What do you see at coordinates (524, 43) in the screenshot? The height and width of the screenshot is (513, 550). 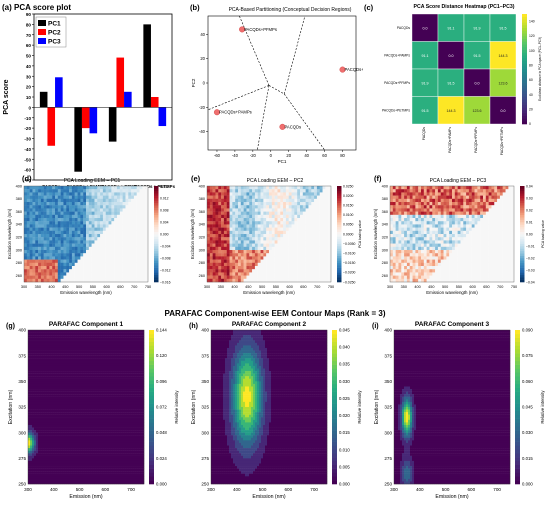 I see `colorbar-segment-c` at bounding box center [524, 43].